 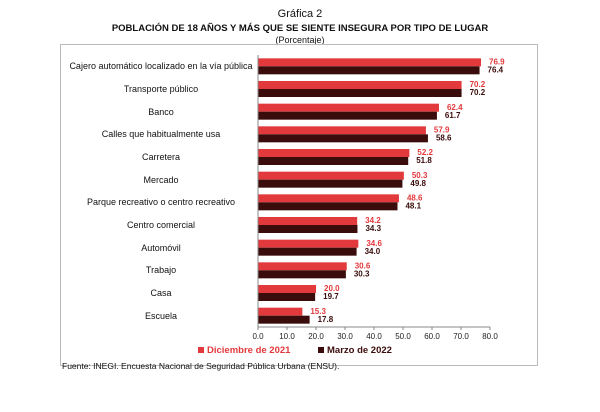 What do you see at coordinates (258, 336) in the screenshot?
I see `x-tick-label: 0.0` at bounding box center [258, 336].